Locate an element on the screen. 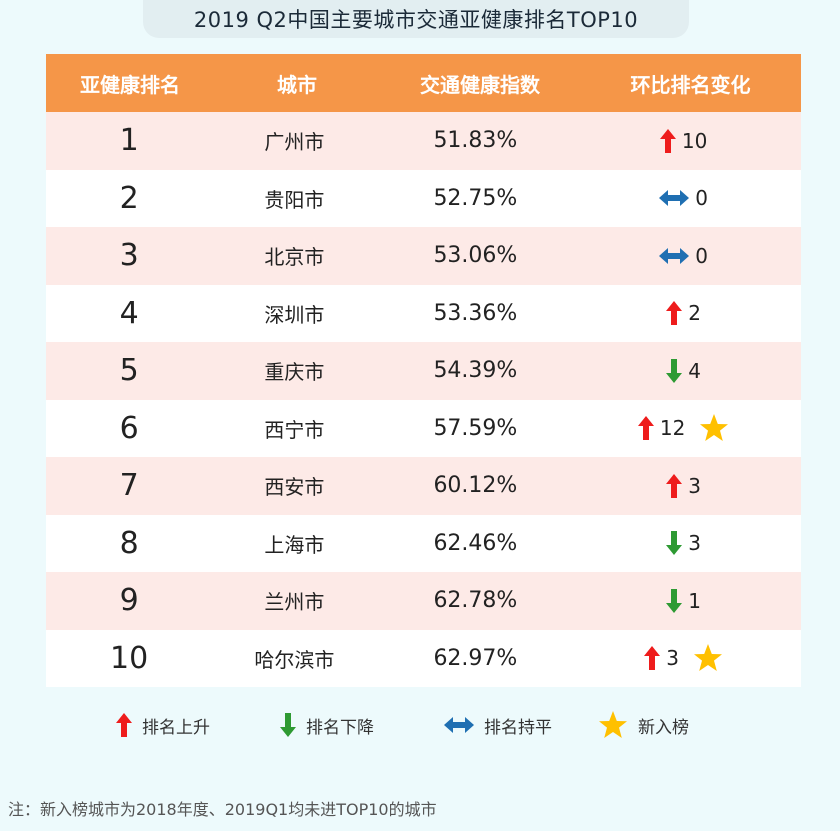 The width and height of the screenshot is (840, 831). table-row: 1 广州市 51.83% 10 is located at coordinates (423, 141).